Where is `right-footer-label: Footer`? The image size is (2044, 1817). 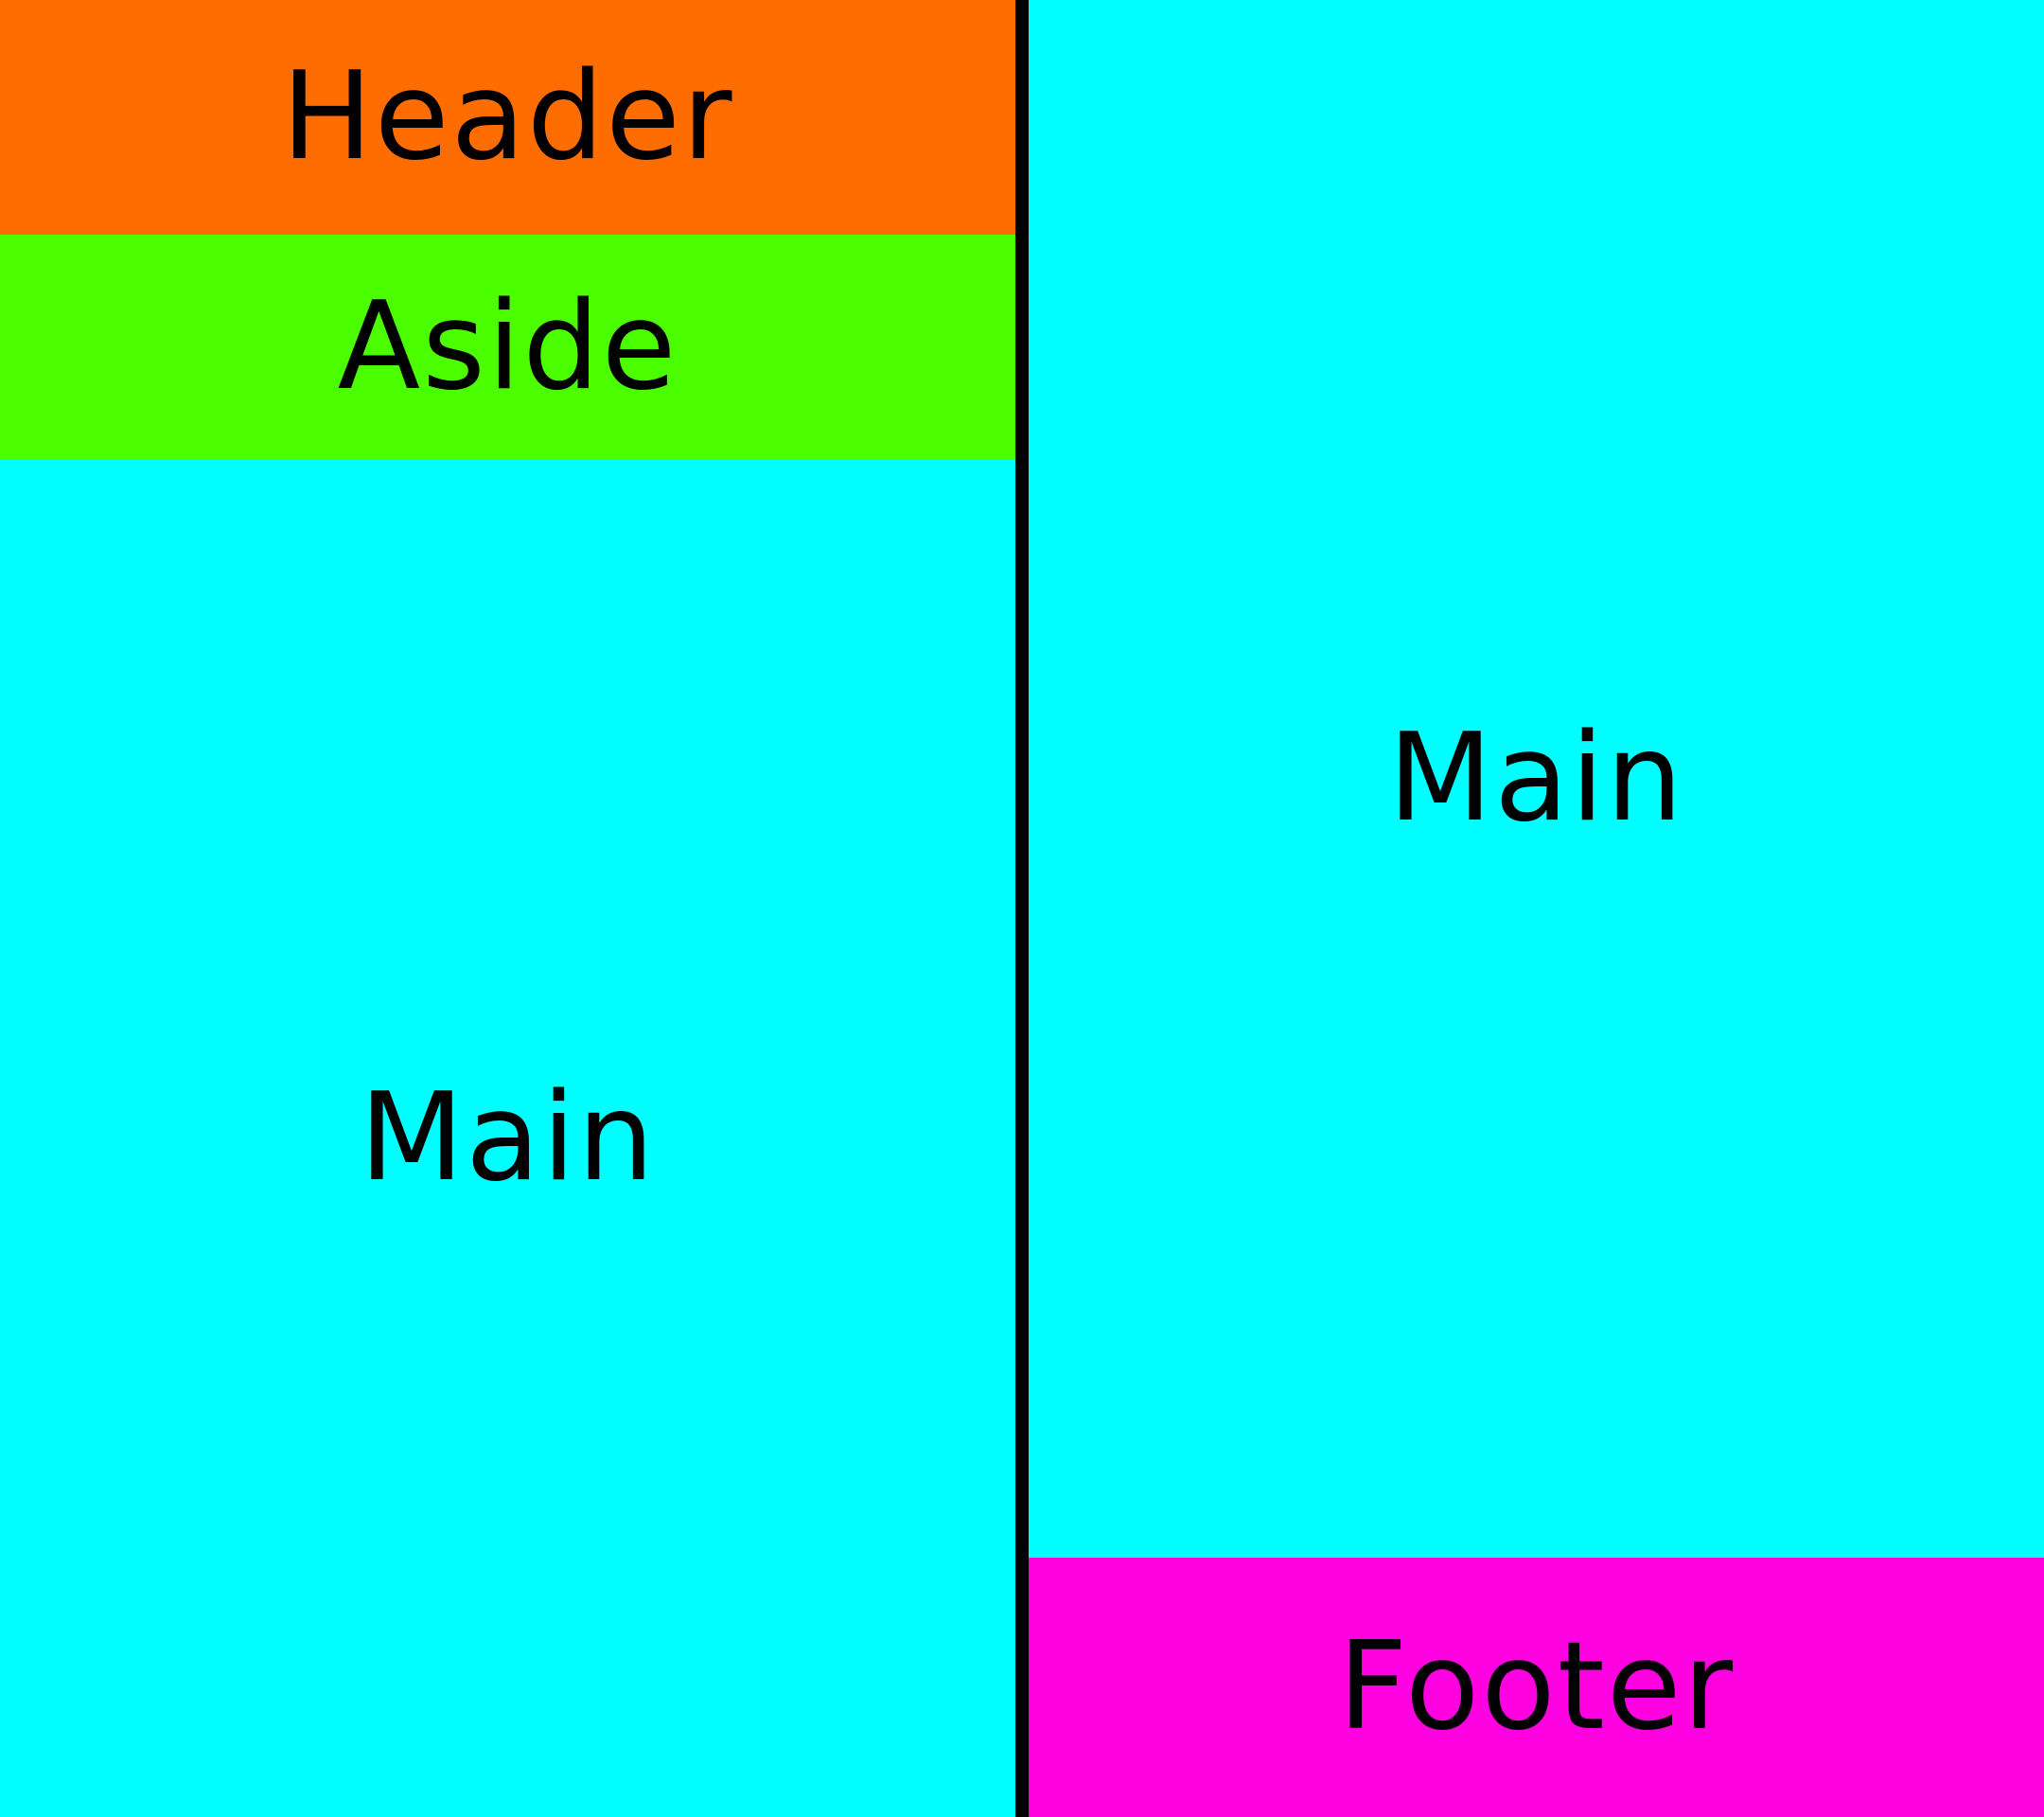 right-footer-label: Footer is located at coordinates (1536, 1687).